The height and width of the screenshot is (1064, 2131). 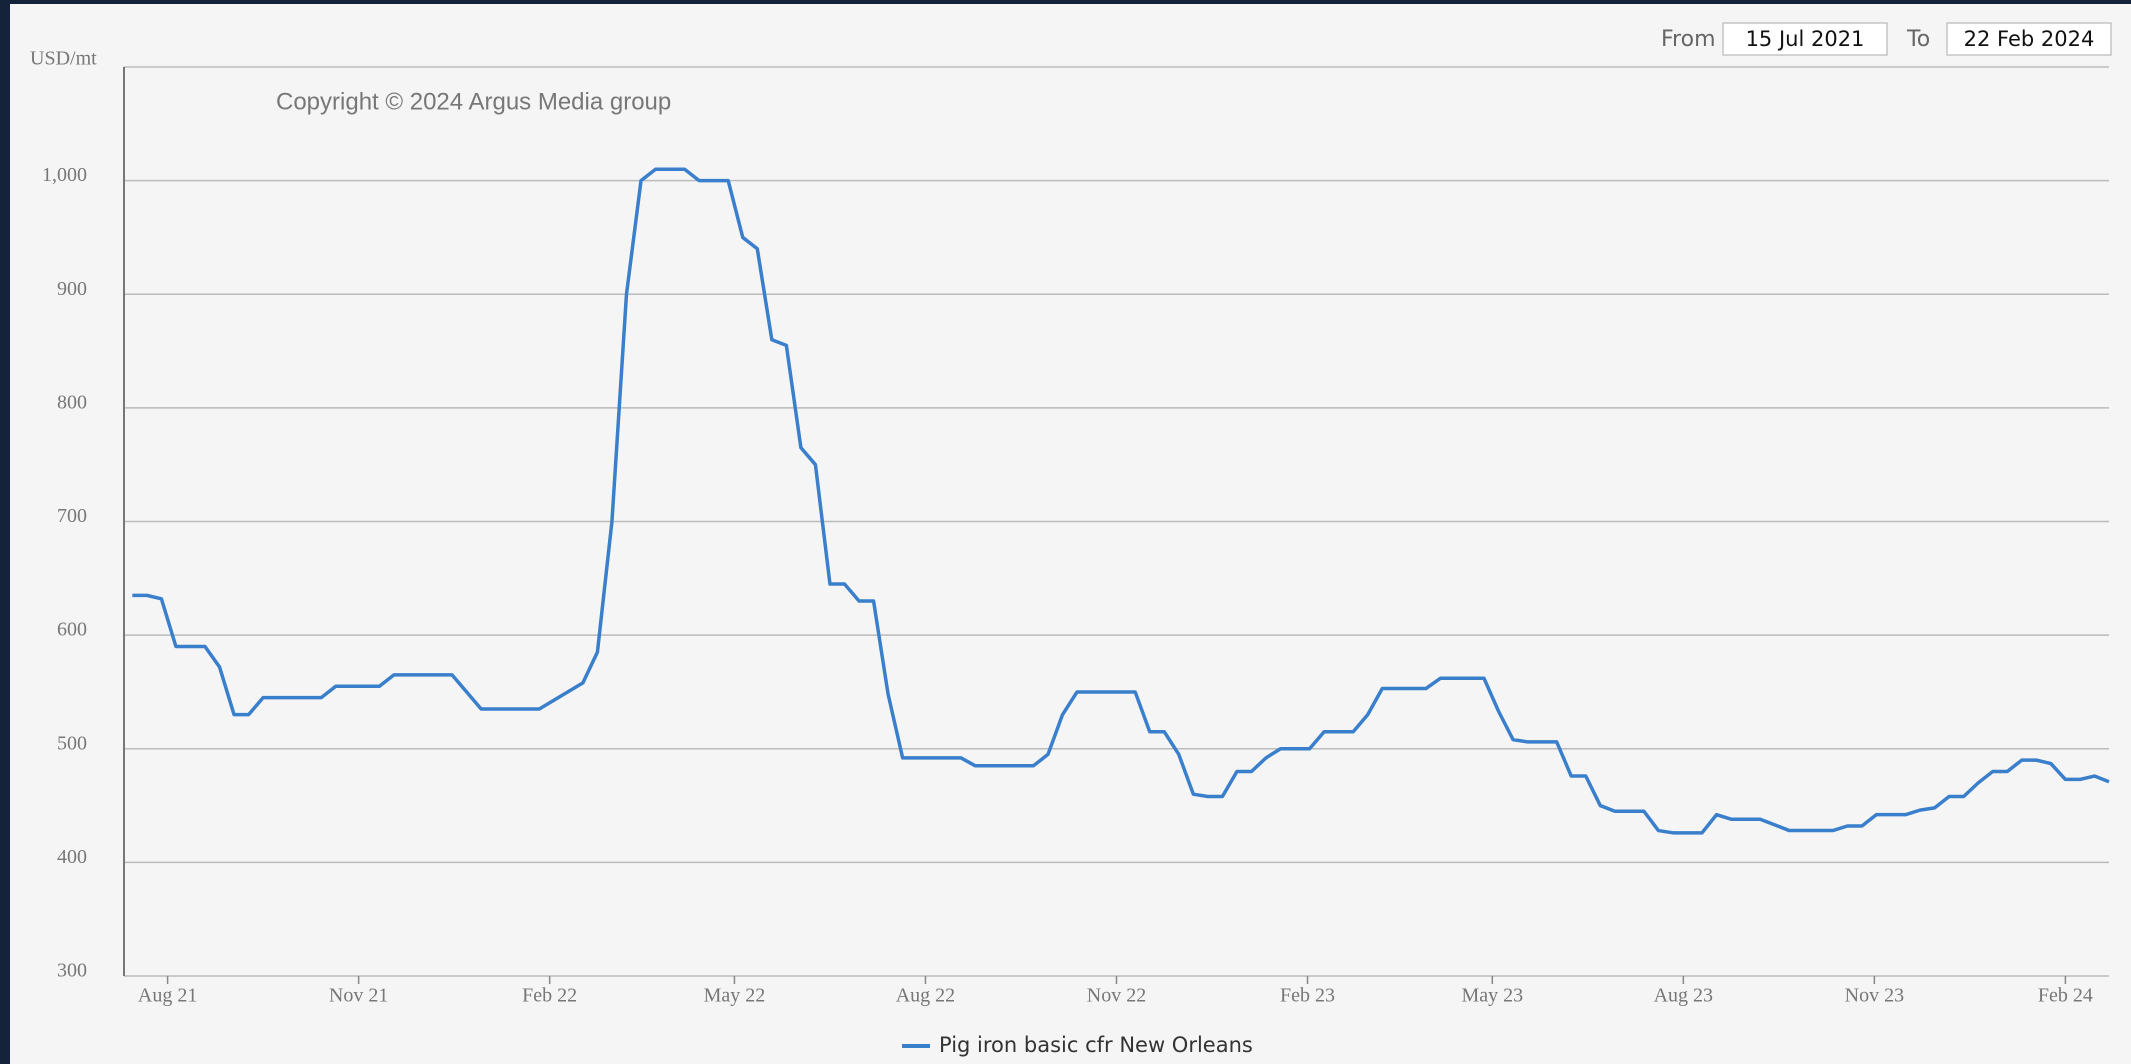 What do you see at coordinates (72, 630) in the screenshot?
I see `y-tick-label: 600` at bounding box center [72, 630].